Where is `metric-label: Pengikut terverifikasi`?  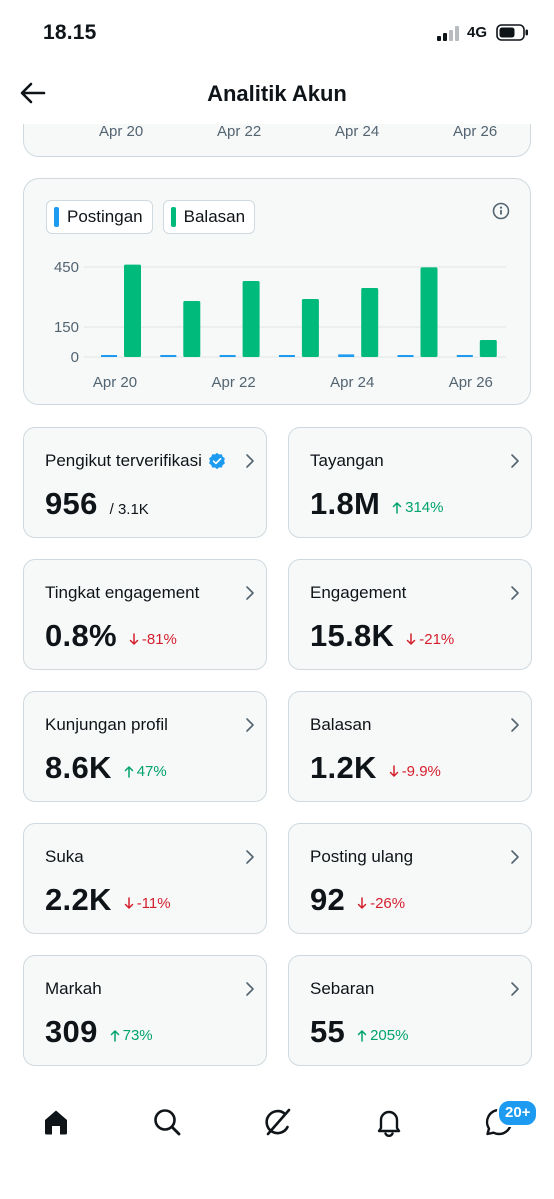 metric-label: Pengikut terverifikasi is located at coordinates (135, 461).